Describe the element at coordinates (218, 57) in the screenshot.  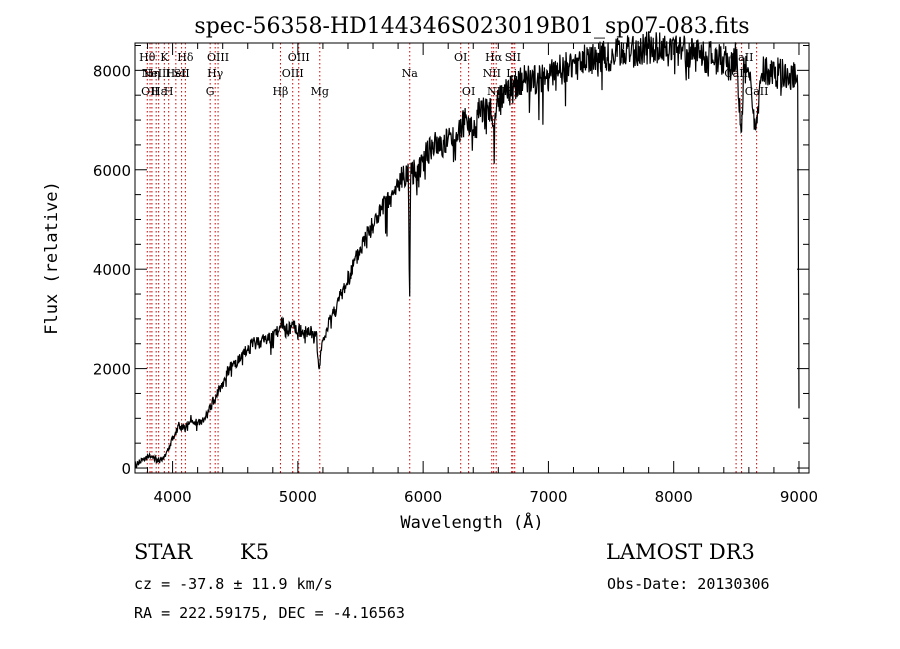
I see `line-label-12: OIII` at that location.